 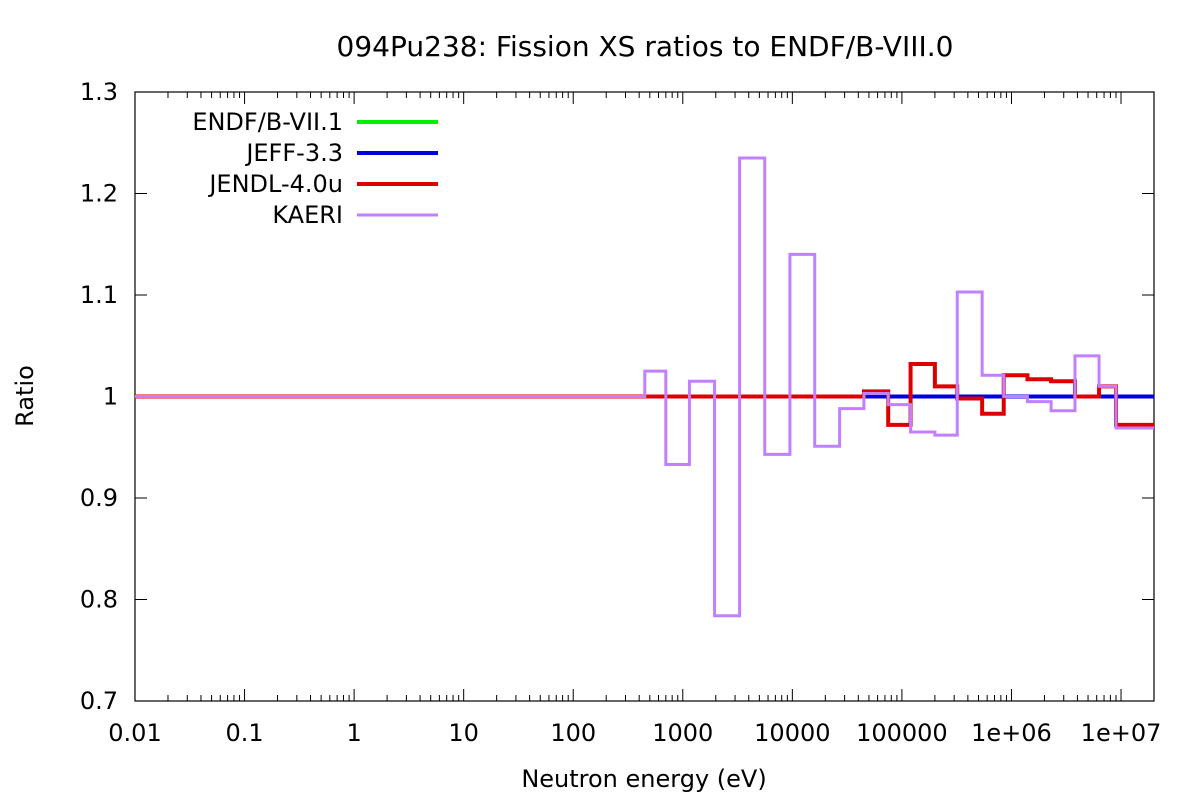 What do you see at coordinates (1121, 733) in the screenshot?
I see `x-tick-label: 1e+07` at bounding box center [1121, 733].